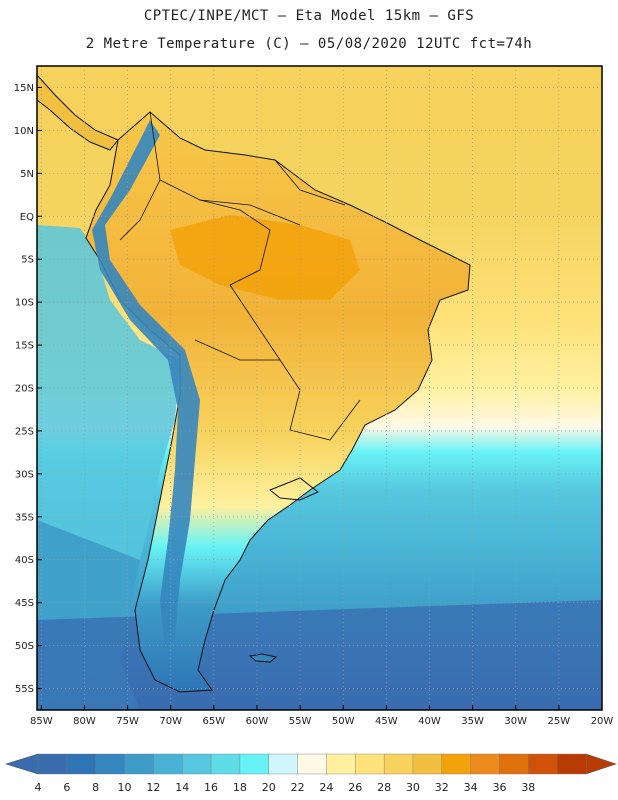 The image size is (618, 800). Describe the element at coordinates (298, 787) in the screenshot. I see `colorbar-tick-label: 22` at that location.